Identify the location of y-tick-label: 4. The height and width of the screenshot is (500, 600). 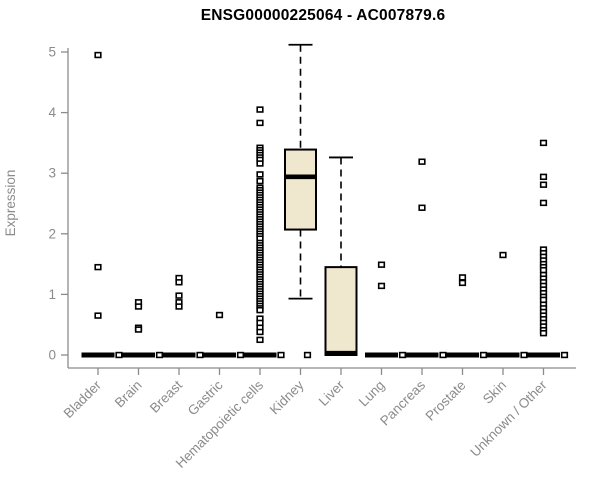
(52, 112).